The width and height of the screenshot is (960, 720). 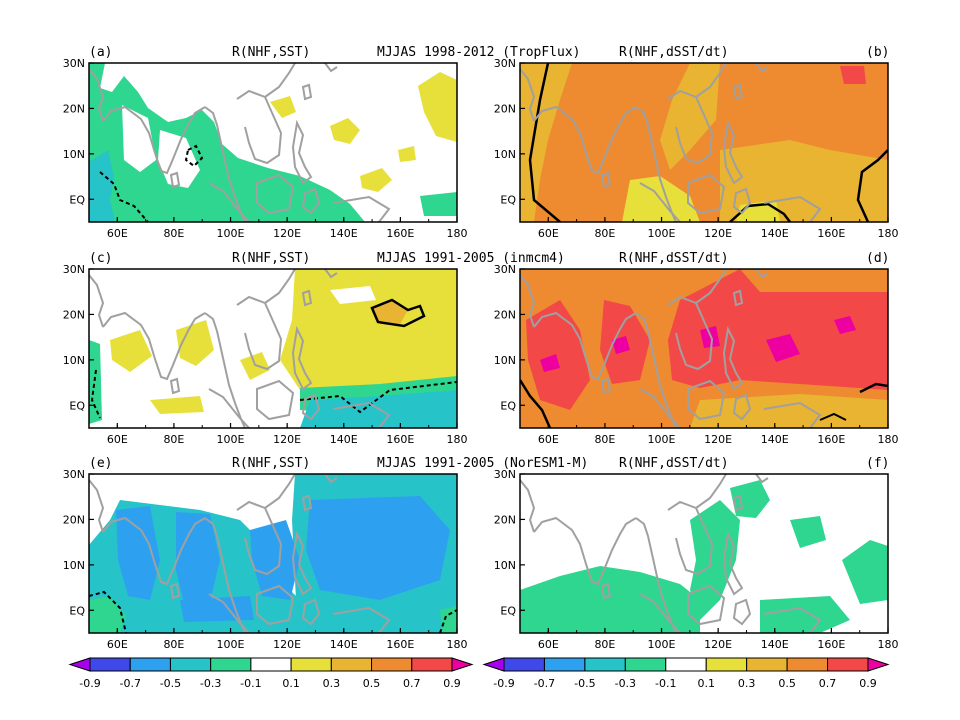 I want to click on panel-c-yellow-s, so click(x=177, y=405).